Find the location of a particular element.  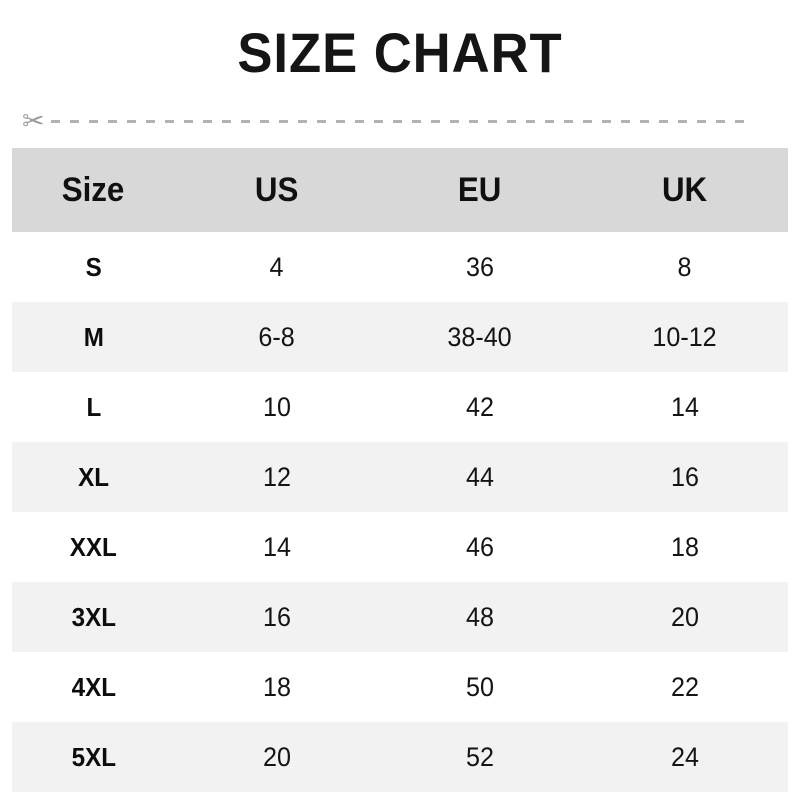

cell-size-value: 5XL is located at coordinates (93, 757).